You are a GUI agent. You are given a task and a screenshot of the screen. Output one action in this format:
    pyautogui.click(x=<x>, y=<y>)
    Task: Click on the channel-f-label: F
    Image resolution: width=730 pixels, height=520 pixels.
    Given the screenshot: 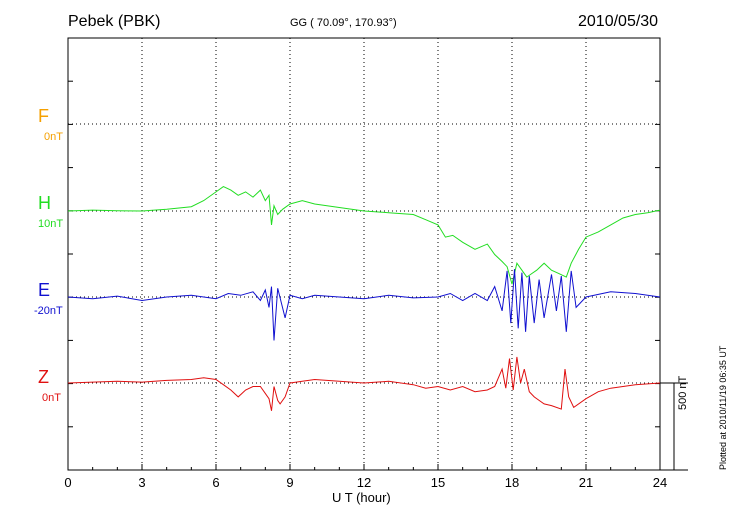 What is the action you would take?
    pyautogui.click(x=43, y=116)
    